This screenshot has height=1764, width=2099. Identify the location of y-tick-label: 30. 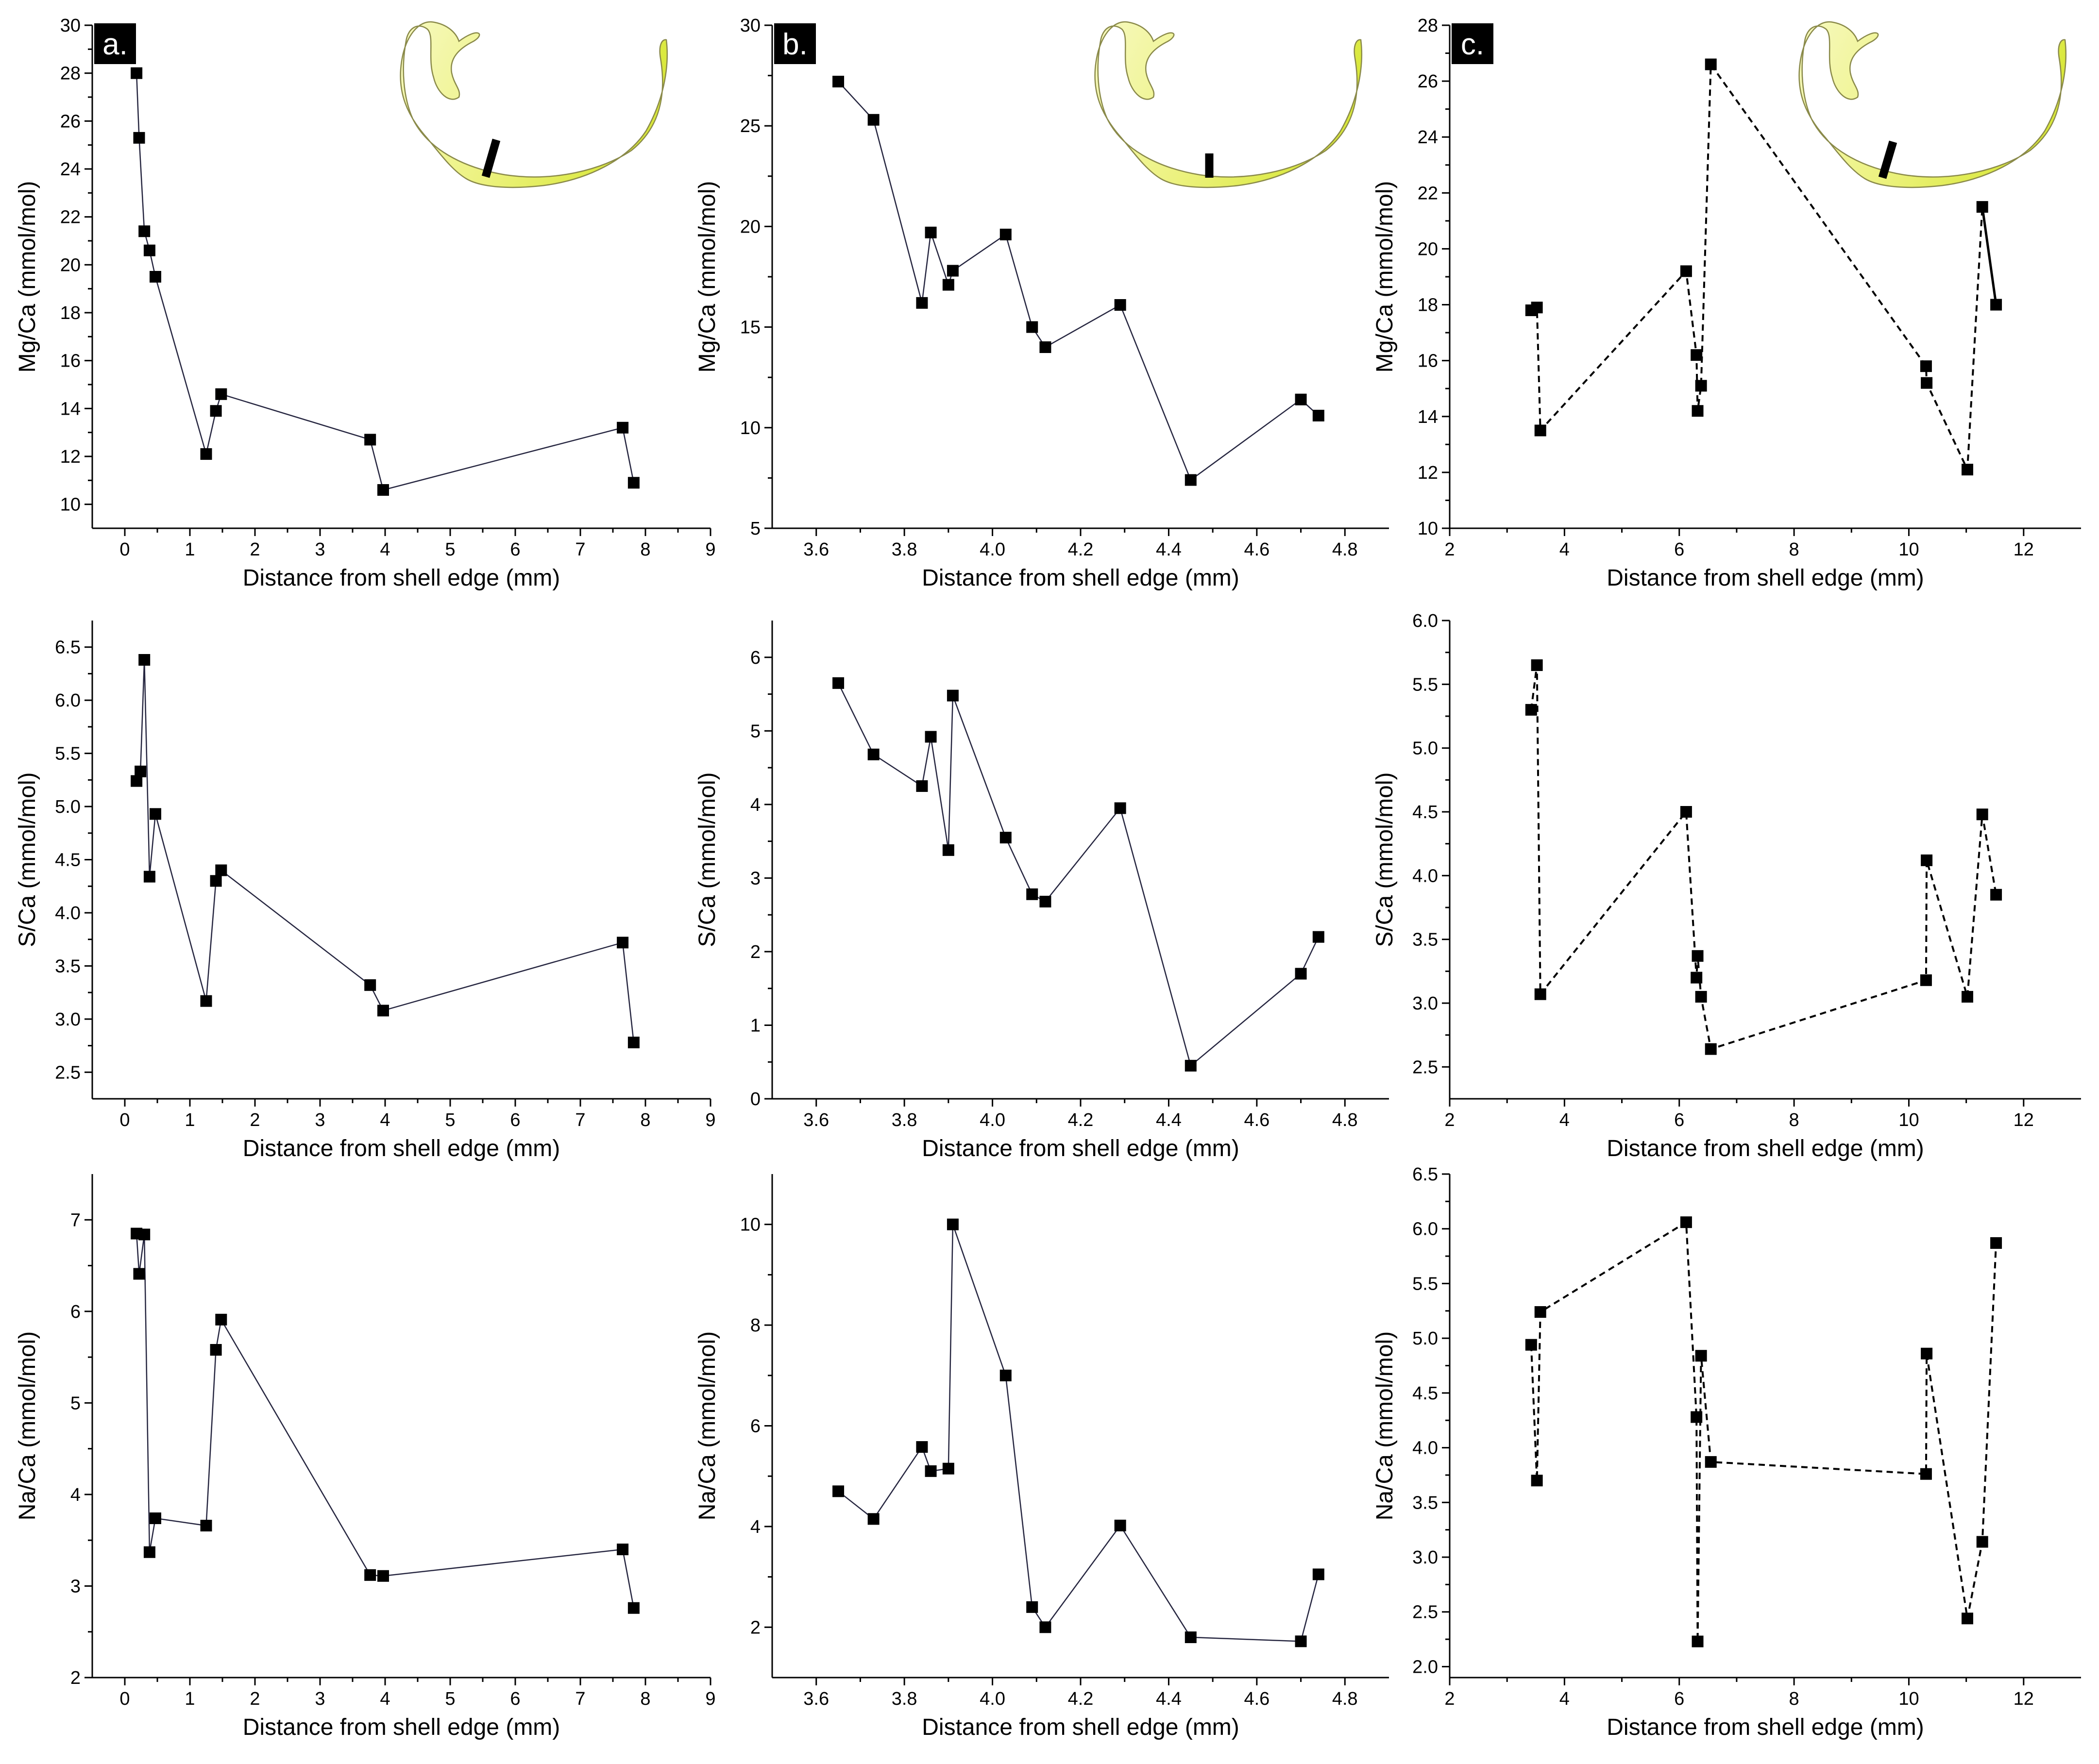
(70, 26).